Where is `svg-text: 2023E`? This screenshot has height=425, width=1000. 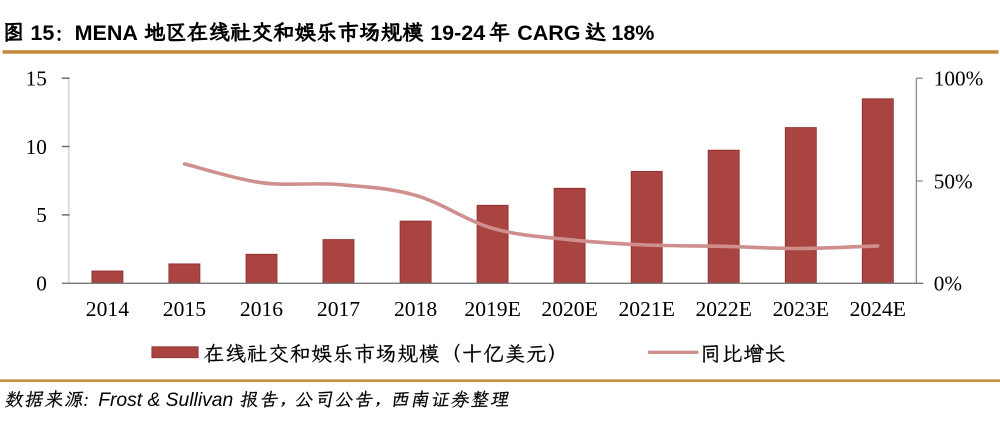 svg-text: 2023E is located at coordinates (801, 309).